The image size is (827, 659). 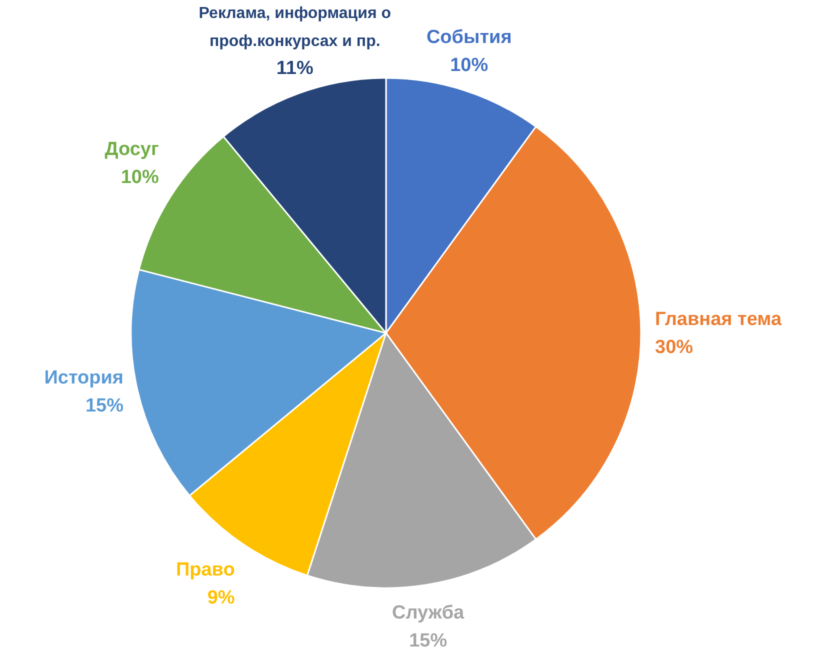 What do you see at coordinates (221, 597) in the screenshot?
I see `data-label: 9%` at bounding box center [221, 597].